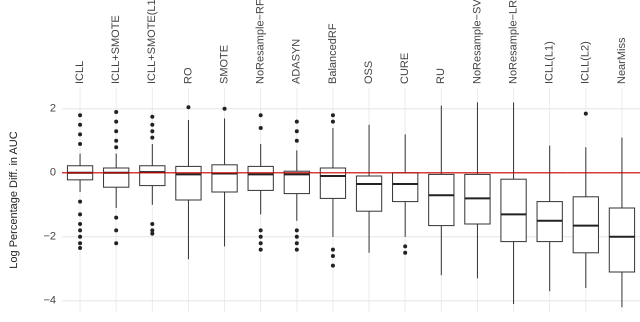 The image size is (640, 322). What do you see at coordinates (405, 68) in the screenshot?
I see `x-category-label: CURE` at bounding box center [405, 68].